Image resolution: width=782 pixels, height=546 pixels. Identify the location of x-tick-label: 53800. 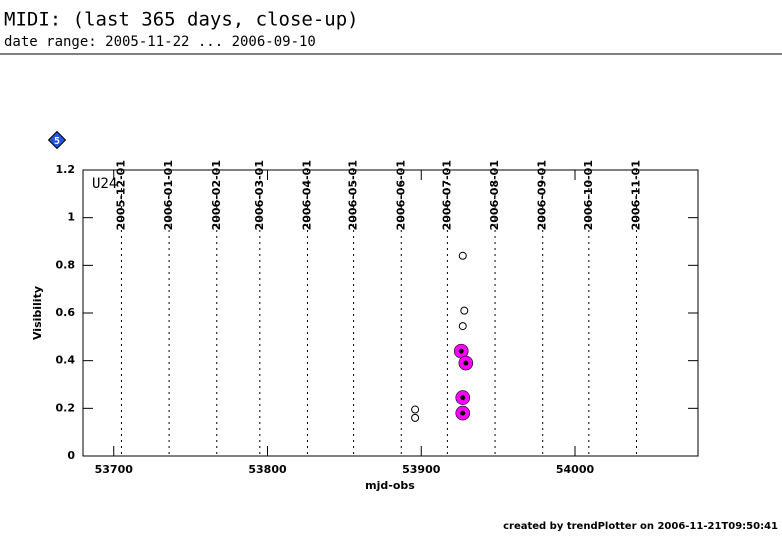
(267, 469).